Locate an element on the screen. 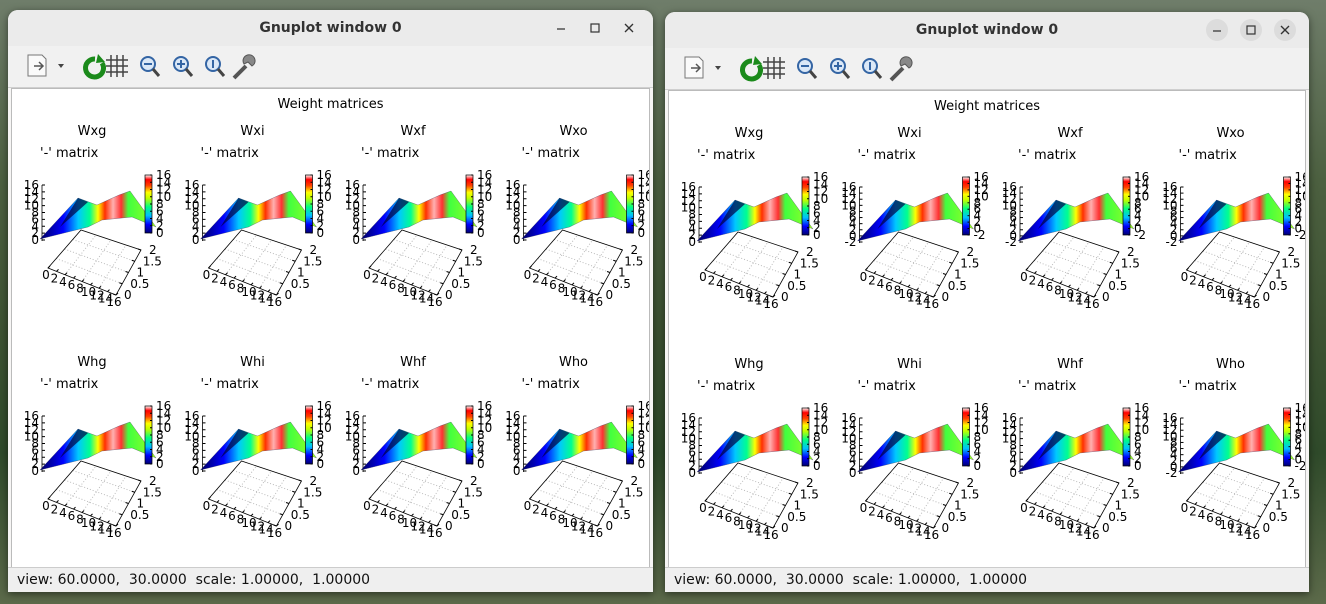 The height and width of the screenshot is (604, 1326). colorbar-tick-label: 12 is located at coordinates (820, 192).